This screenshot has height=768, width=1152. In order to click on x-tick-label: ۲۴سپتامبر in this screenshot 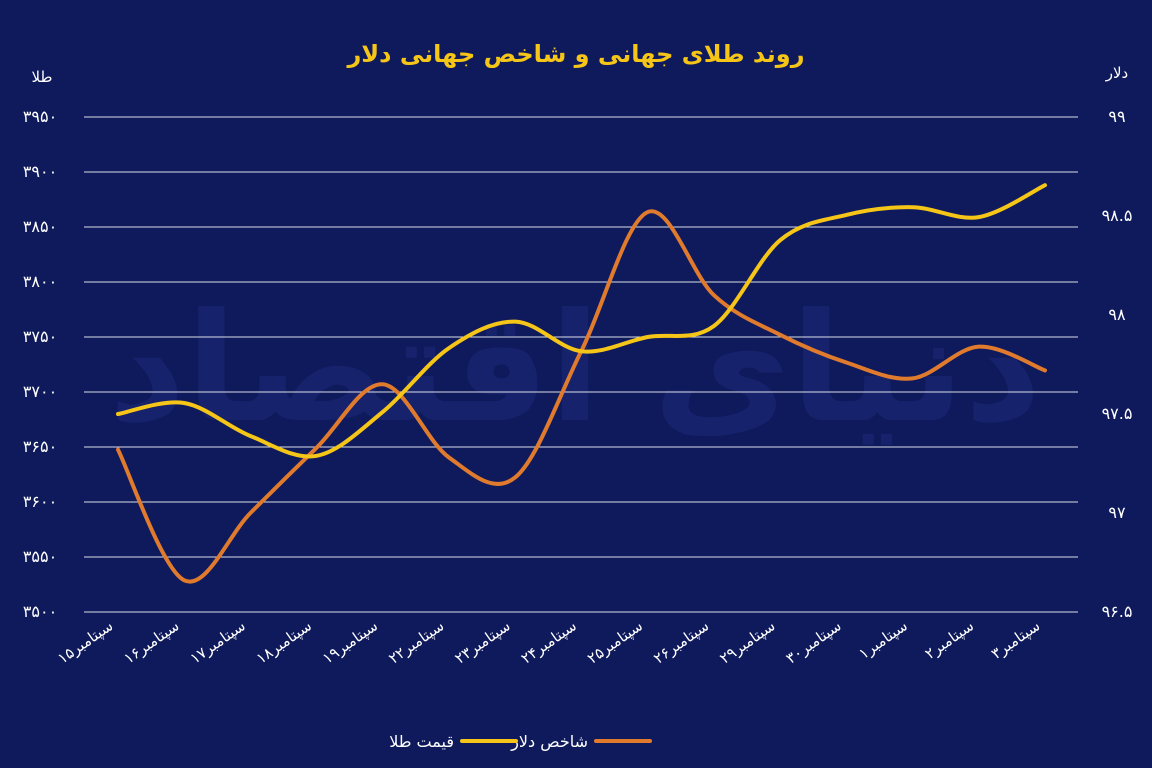, I will do `click(549, 643)`.